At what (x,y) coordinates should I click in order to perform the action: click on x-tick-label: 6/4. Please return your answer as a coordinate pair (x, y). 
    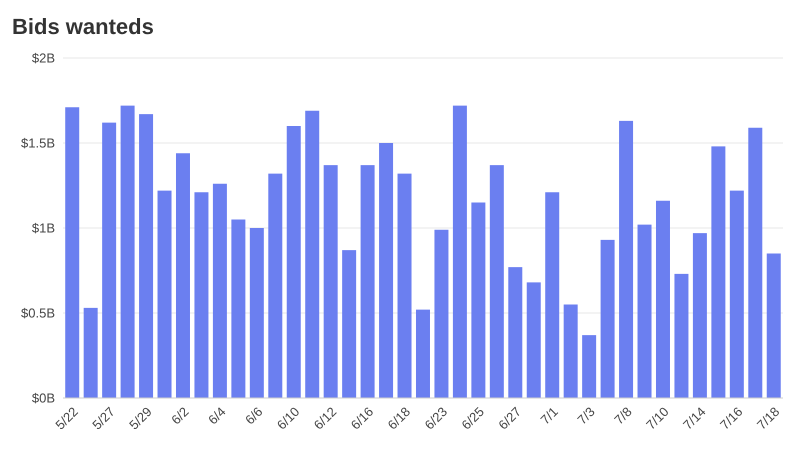
    Looking at the image, I should click on (217, 416).